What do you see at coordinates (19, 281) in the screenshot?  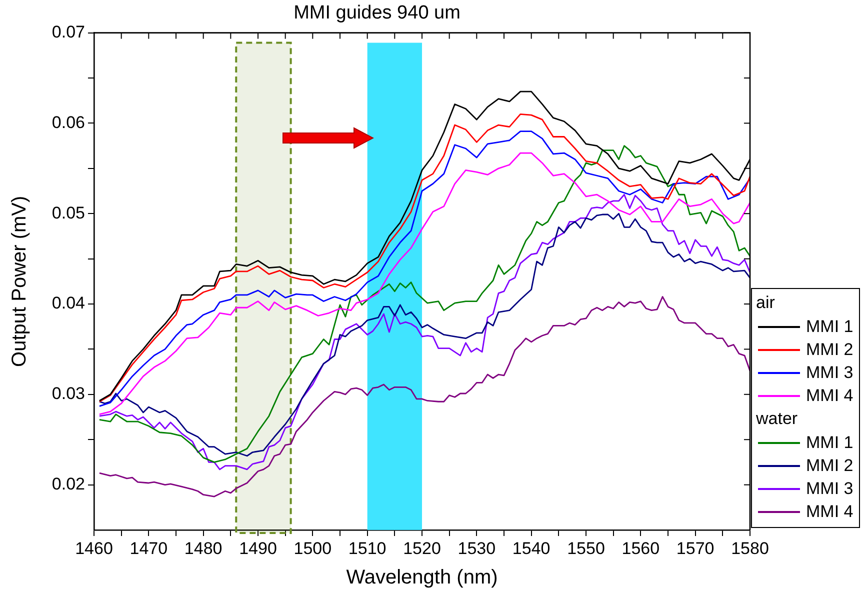 I see `y-axis-title: Output Power (mV)` at bounding box center [19, 281].